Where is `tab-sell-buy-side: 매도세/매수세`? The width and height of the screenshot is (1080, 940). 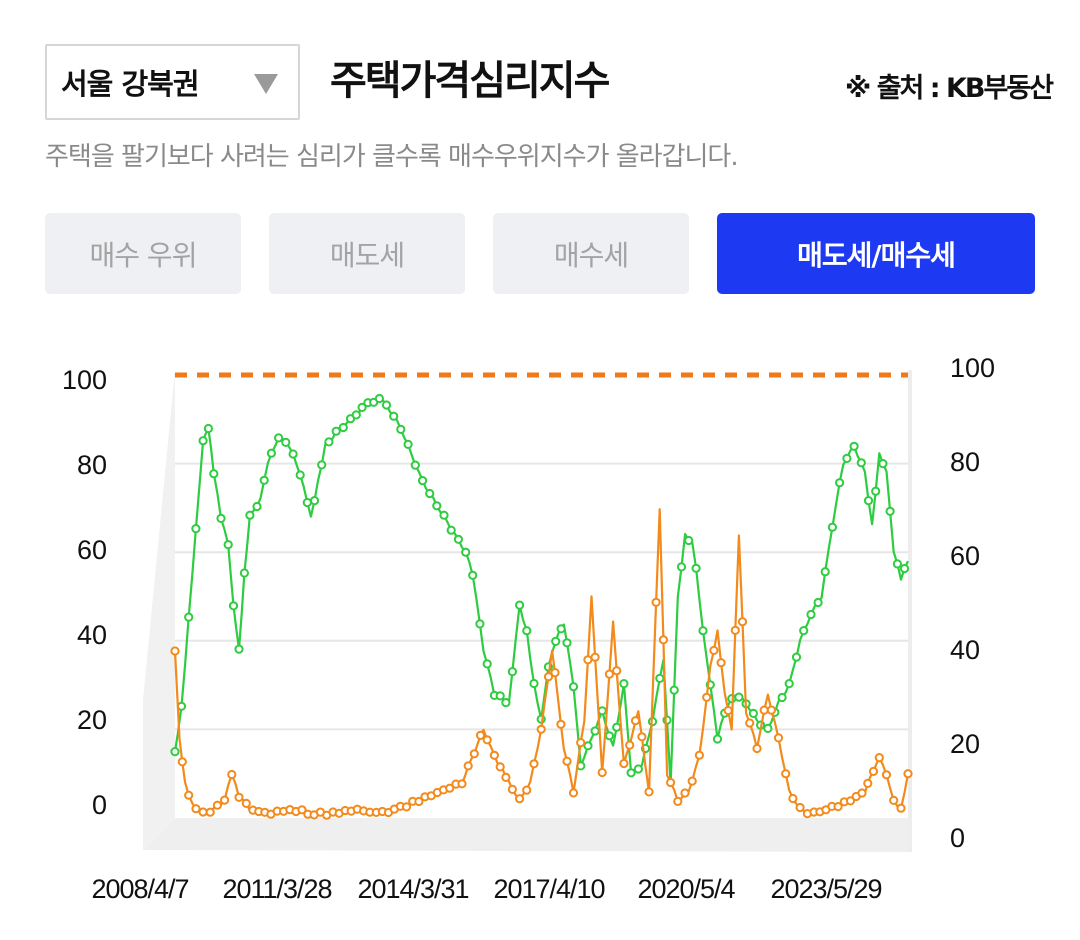
tab-sell-buy-side: 매도세/매수세 is located at coordinates (876, 253).